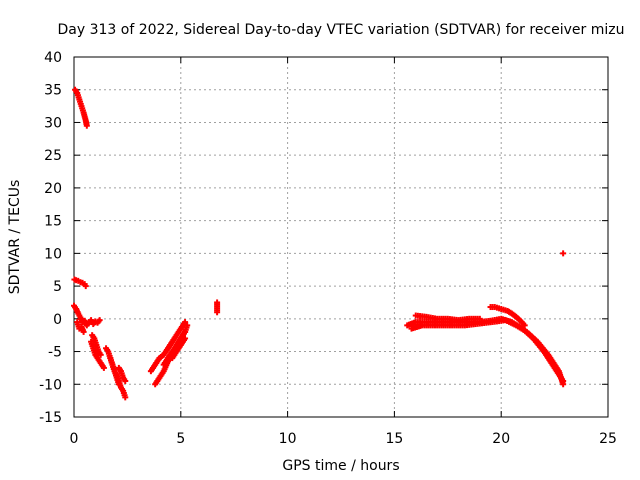 This screenshot has width=640, height=480. What do you see at coordinates (57, 320) in the screenshot?
I see `y-tick-label: 0` at bounding box center [57, 320].